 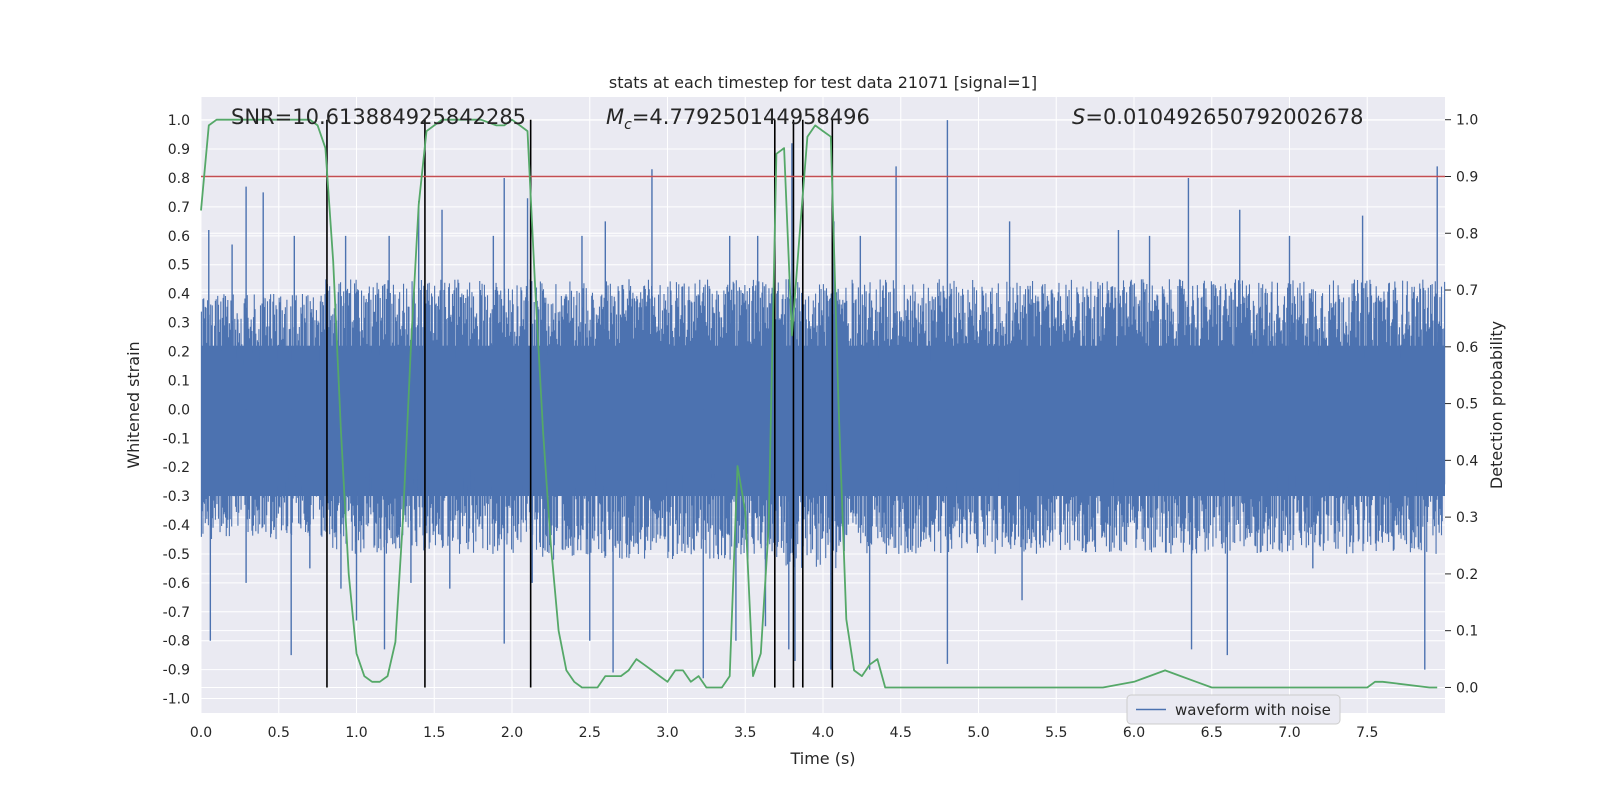 I want to click on x-tick-label: 7.0, so click(x=1289, y=733).